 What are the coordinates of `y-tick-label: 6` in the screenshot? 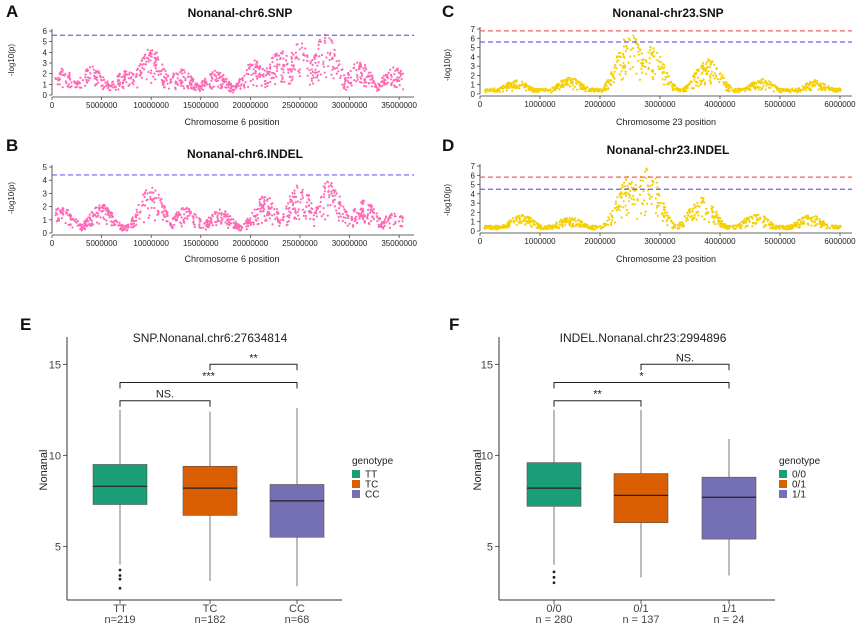 It's located at (473, 38).